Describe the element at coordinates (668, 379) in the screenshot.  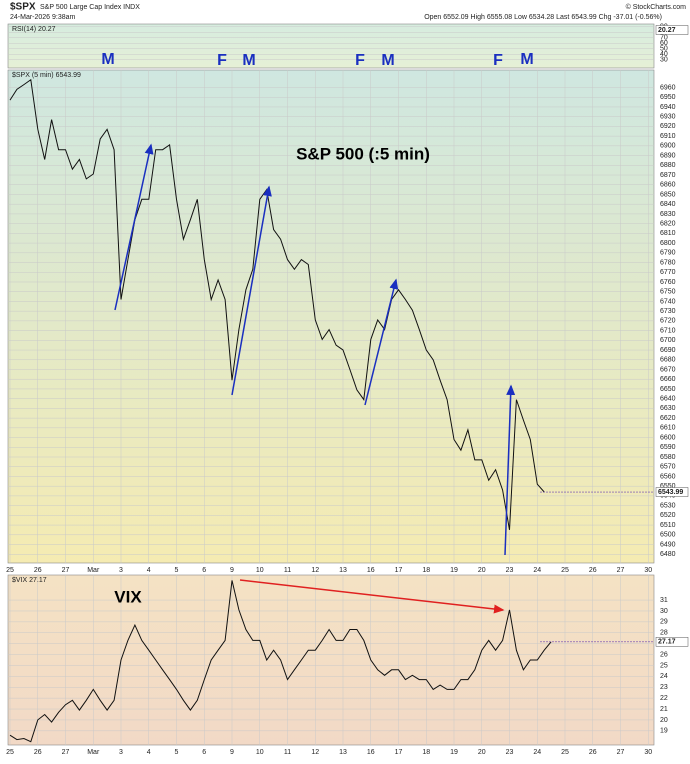
I see `y-tick-label: 6660` at that location.